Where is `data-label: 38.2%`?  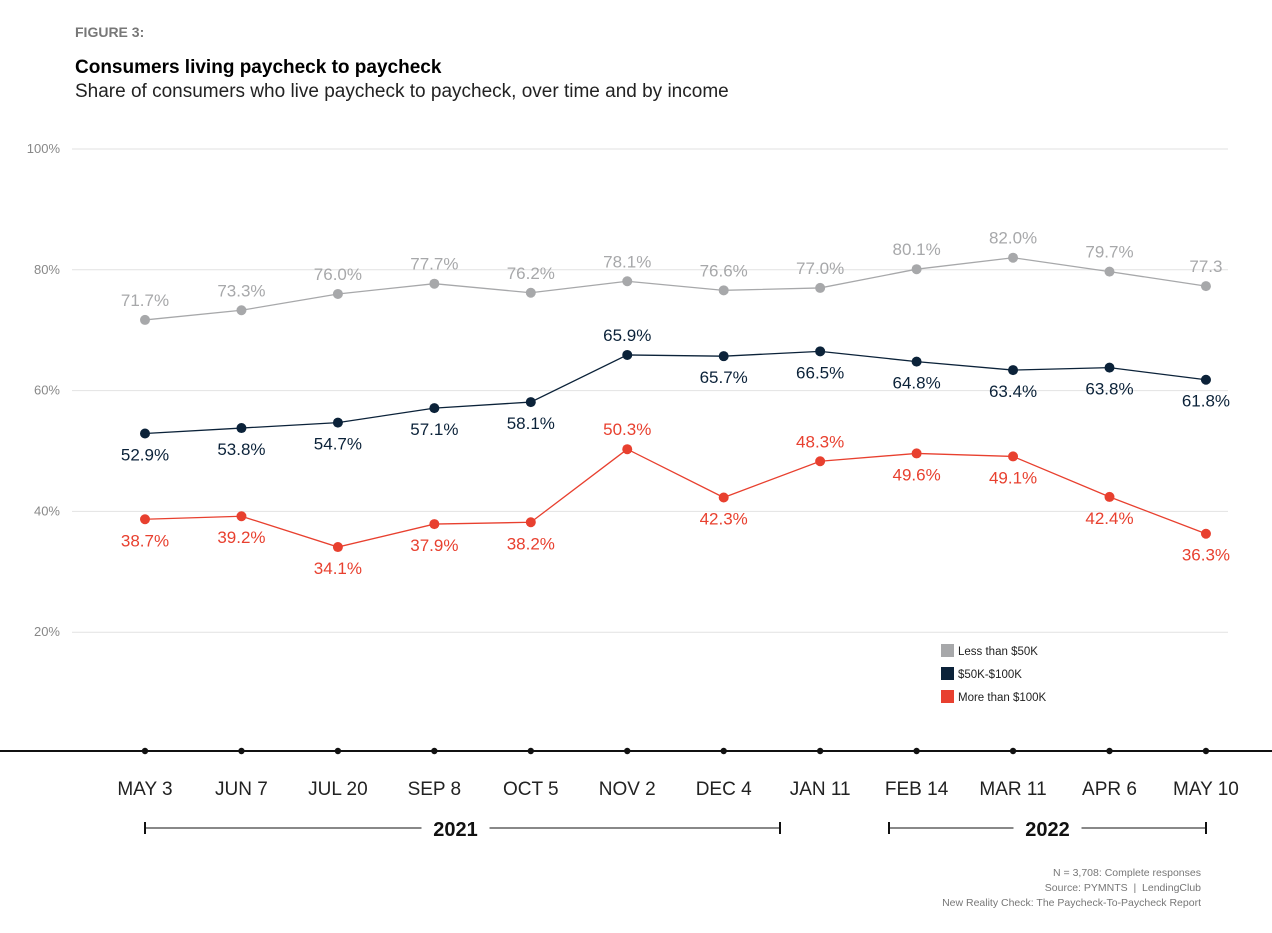 data-label: 38.2% is located at coordinates (531, 543).